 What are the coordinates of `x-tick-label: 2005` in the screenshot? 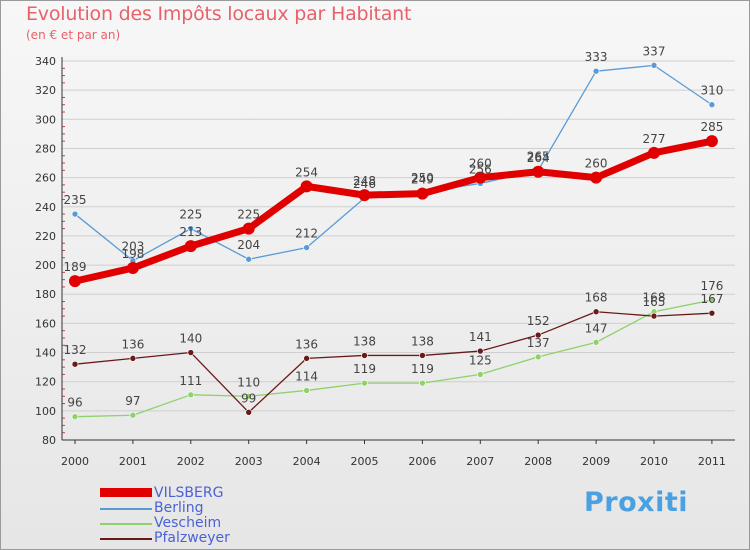 It's located at (365, 461).